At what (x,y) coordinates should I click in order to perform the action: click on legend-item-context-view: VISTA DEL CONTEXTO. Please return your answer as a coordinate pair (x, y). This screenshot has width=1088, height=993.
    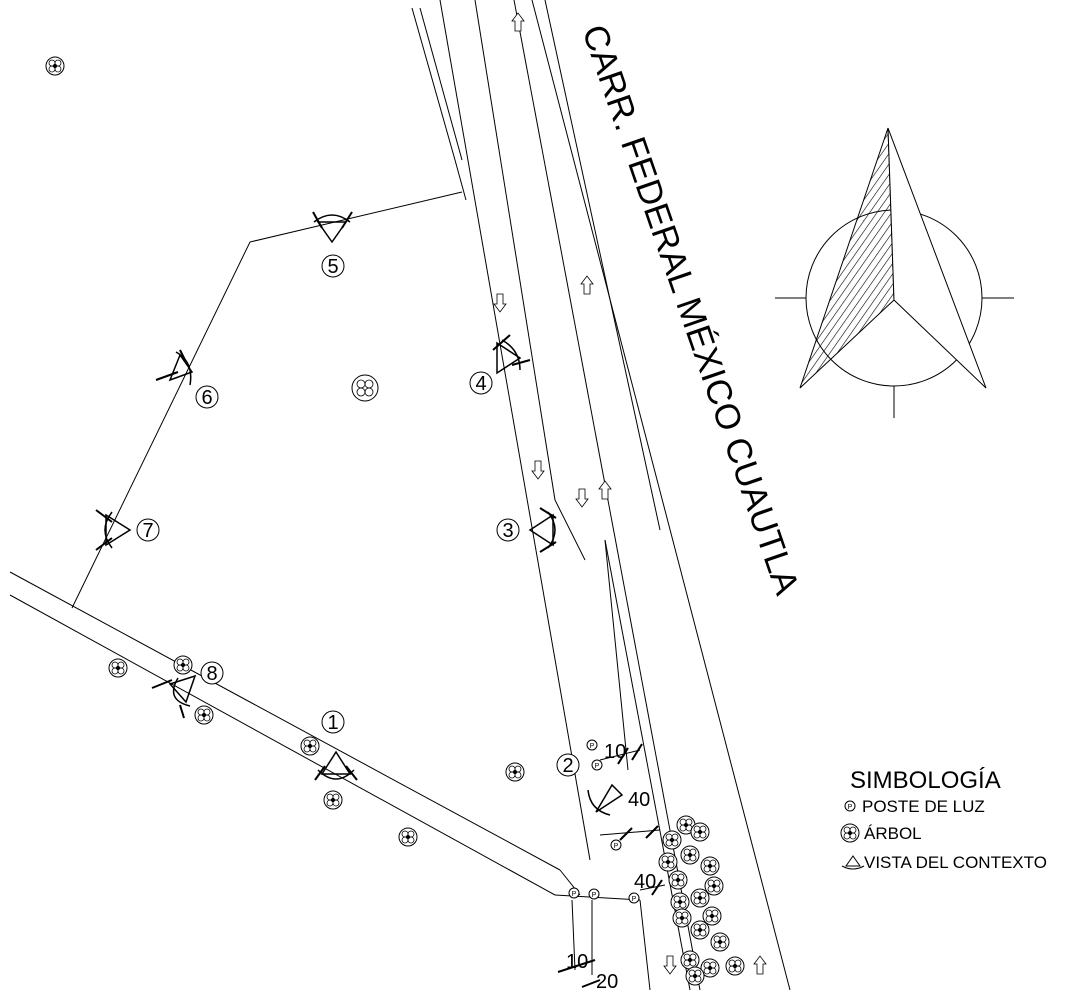
    Looking at the image, I should click on (944, 862).